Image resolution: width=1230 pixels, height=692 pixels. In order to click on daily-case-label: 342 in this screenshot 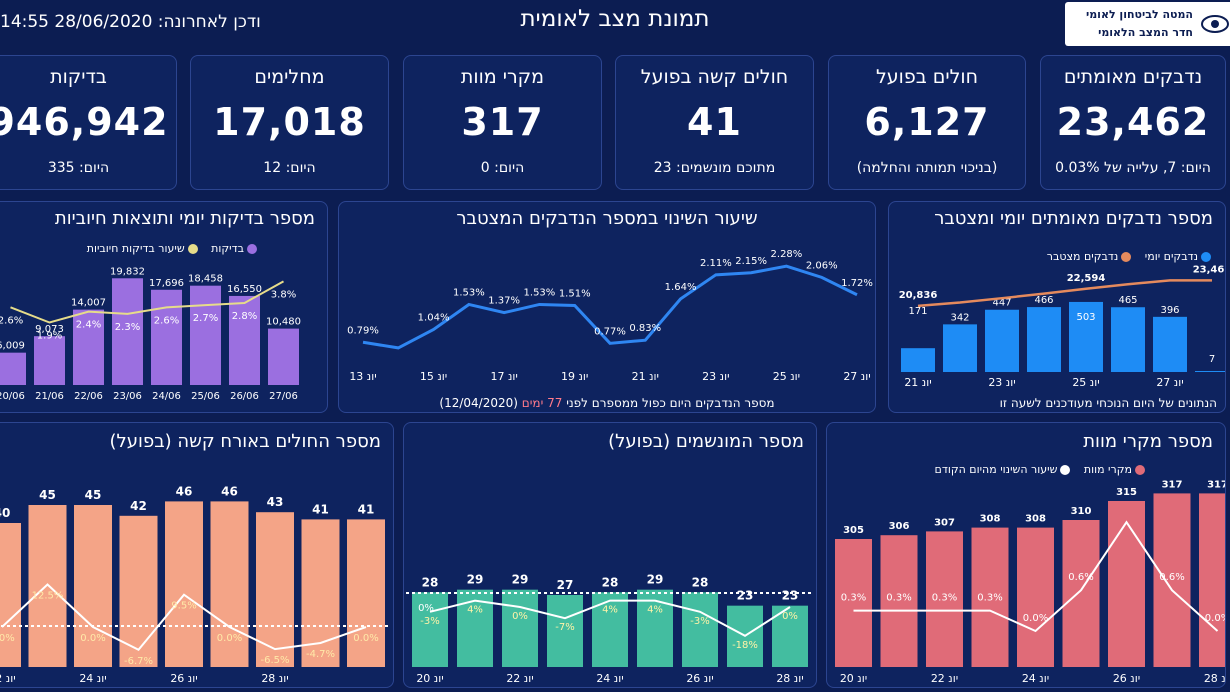, I will do `click(959, 317)`.